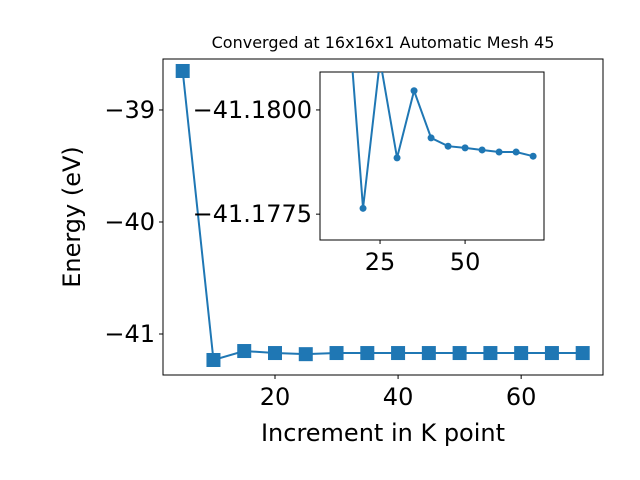 Image resolution: width=640 pixels, height=480 pixels. I want to click on y-tick-label: −41.1775, so click(252, 214).